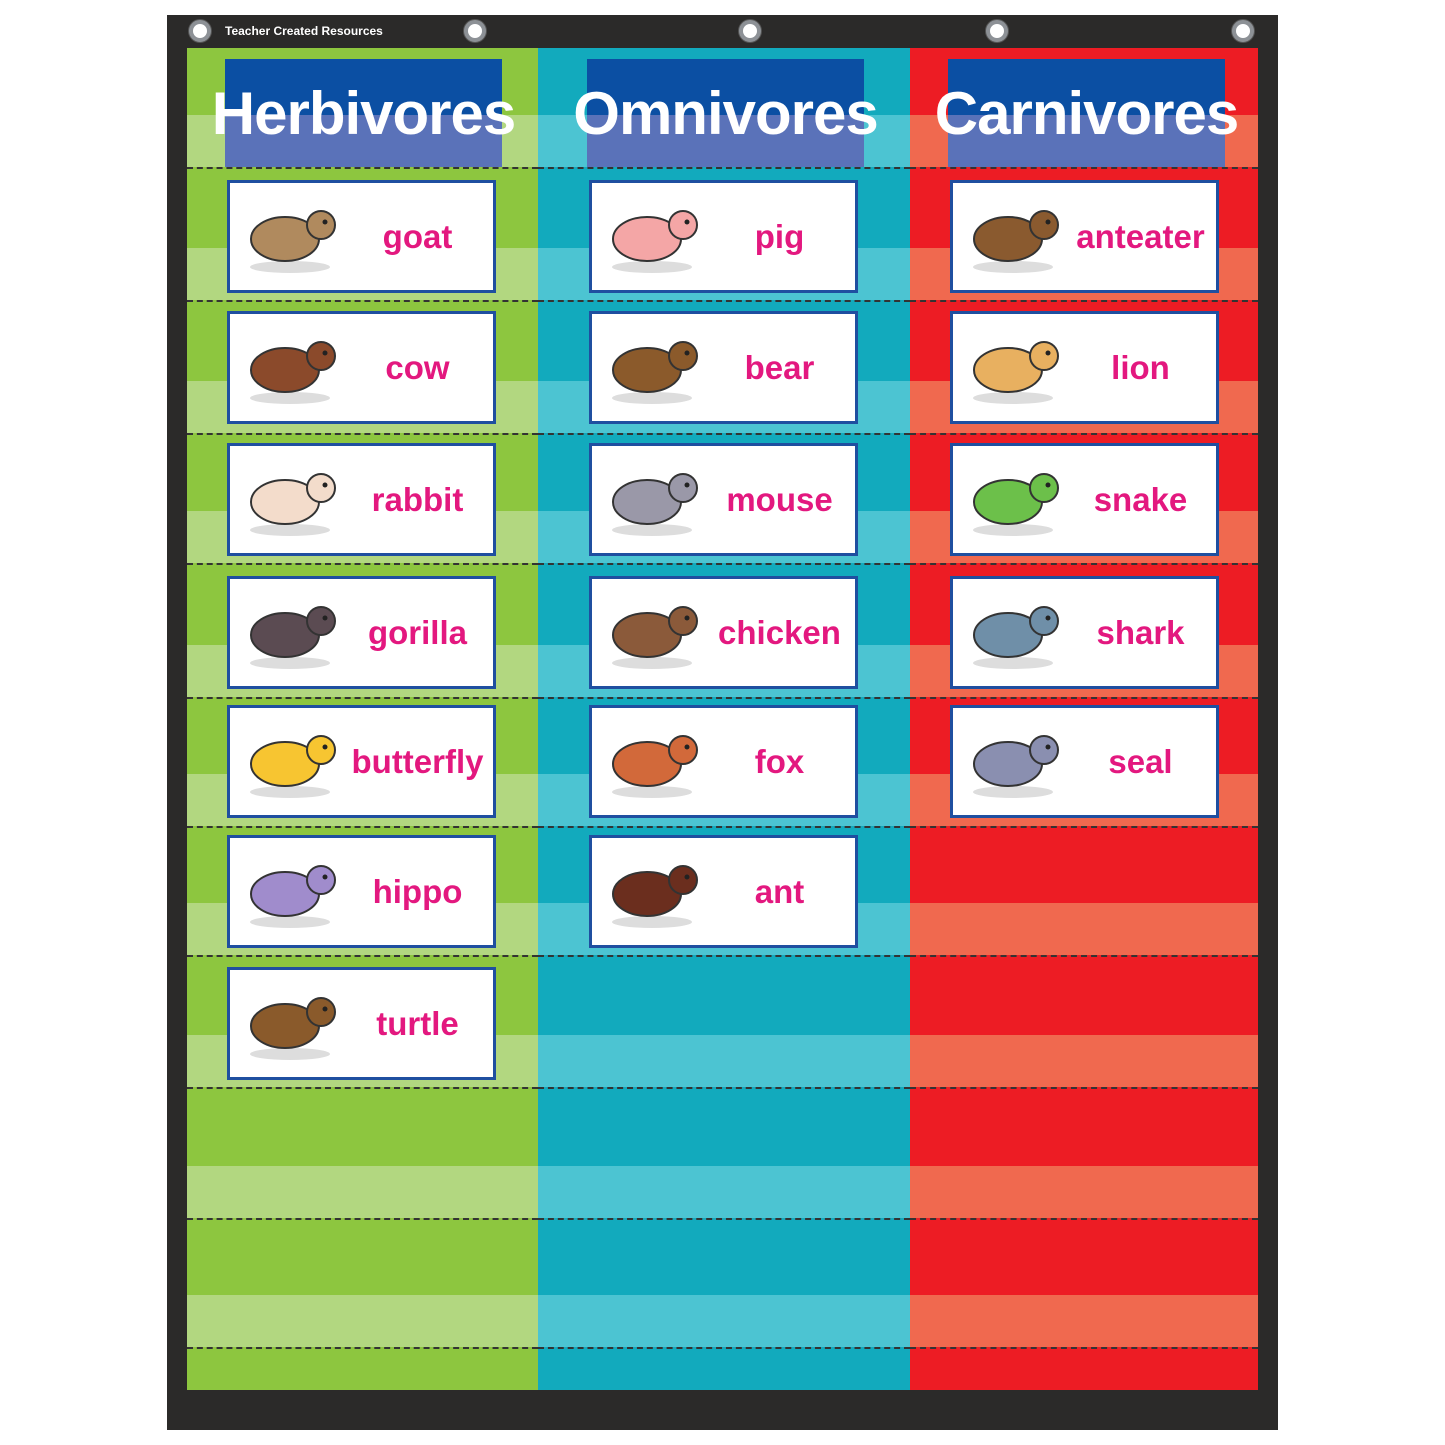  Describe the element at coordinates (417, 632) in the screenshot. I see `card-word: gorilla` at that location.